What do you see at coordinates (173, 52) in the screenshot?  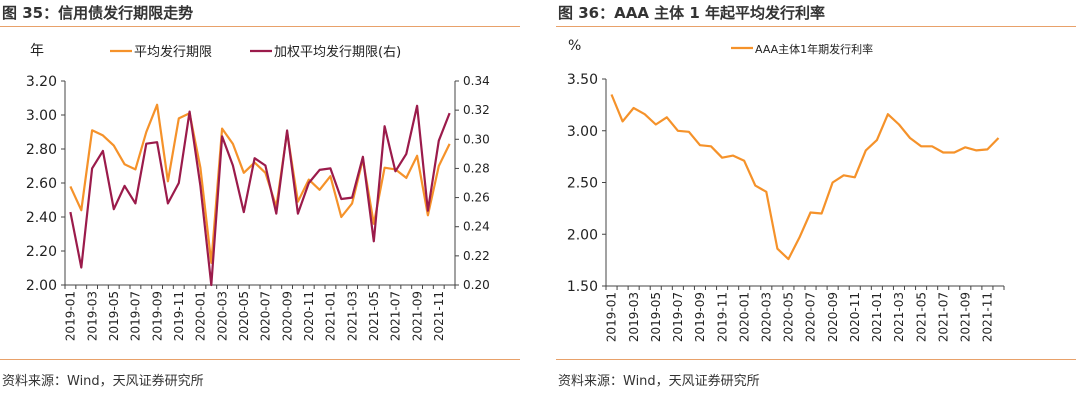 I see `legend-label: 平均发行期限` at bounding box center [173, 52].